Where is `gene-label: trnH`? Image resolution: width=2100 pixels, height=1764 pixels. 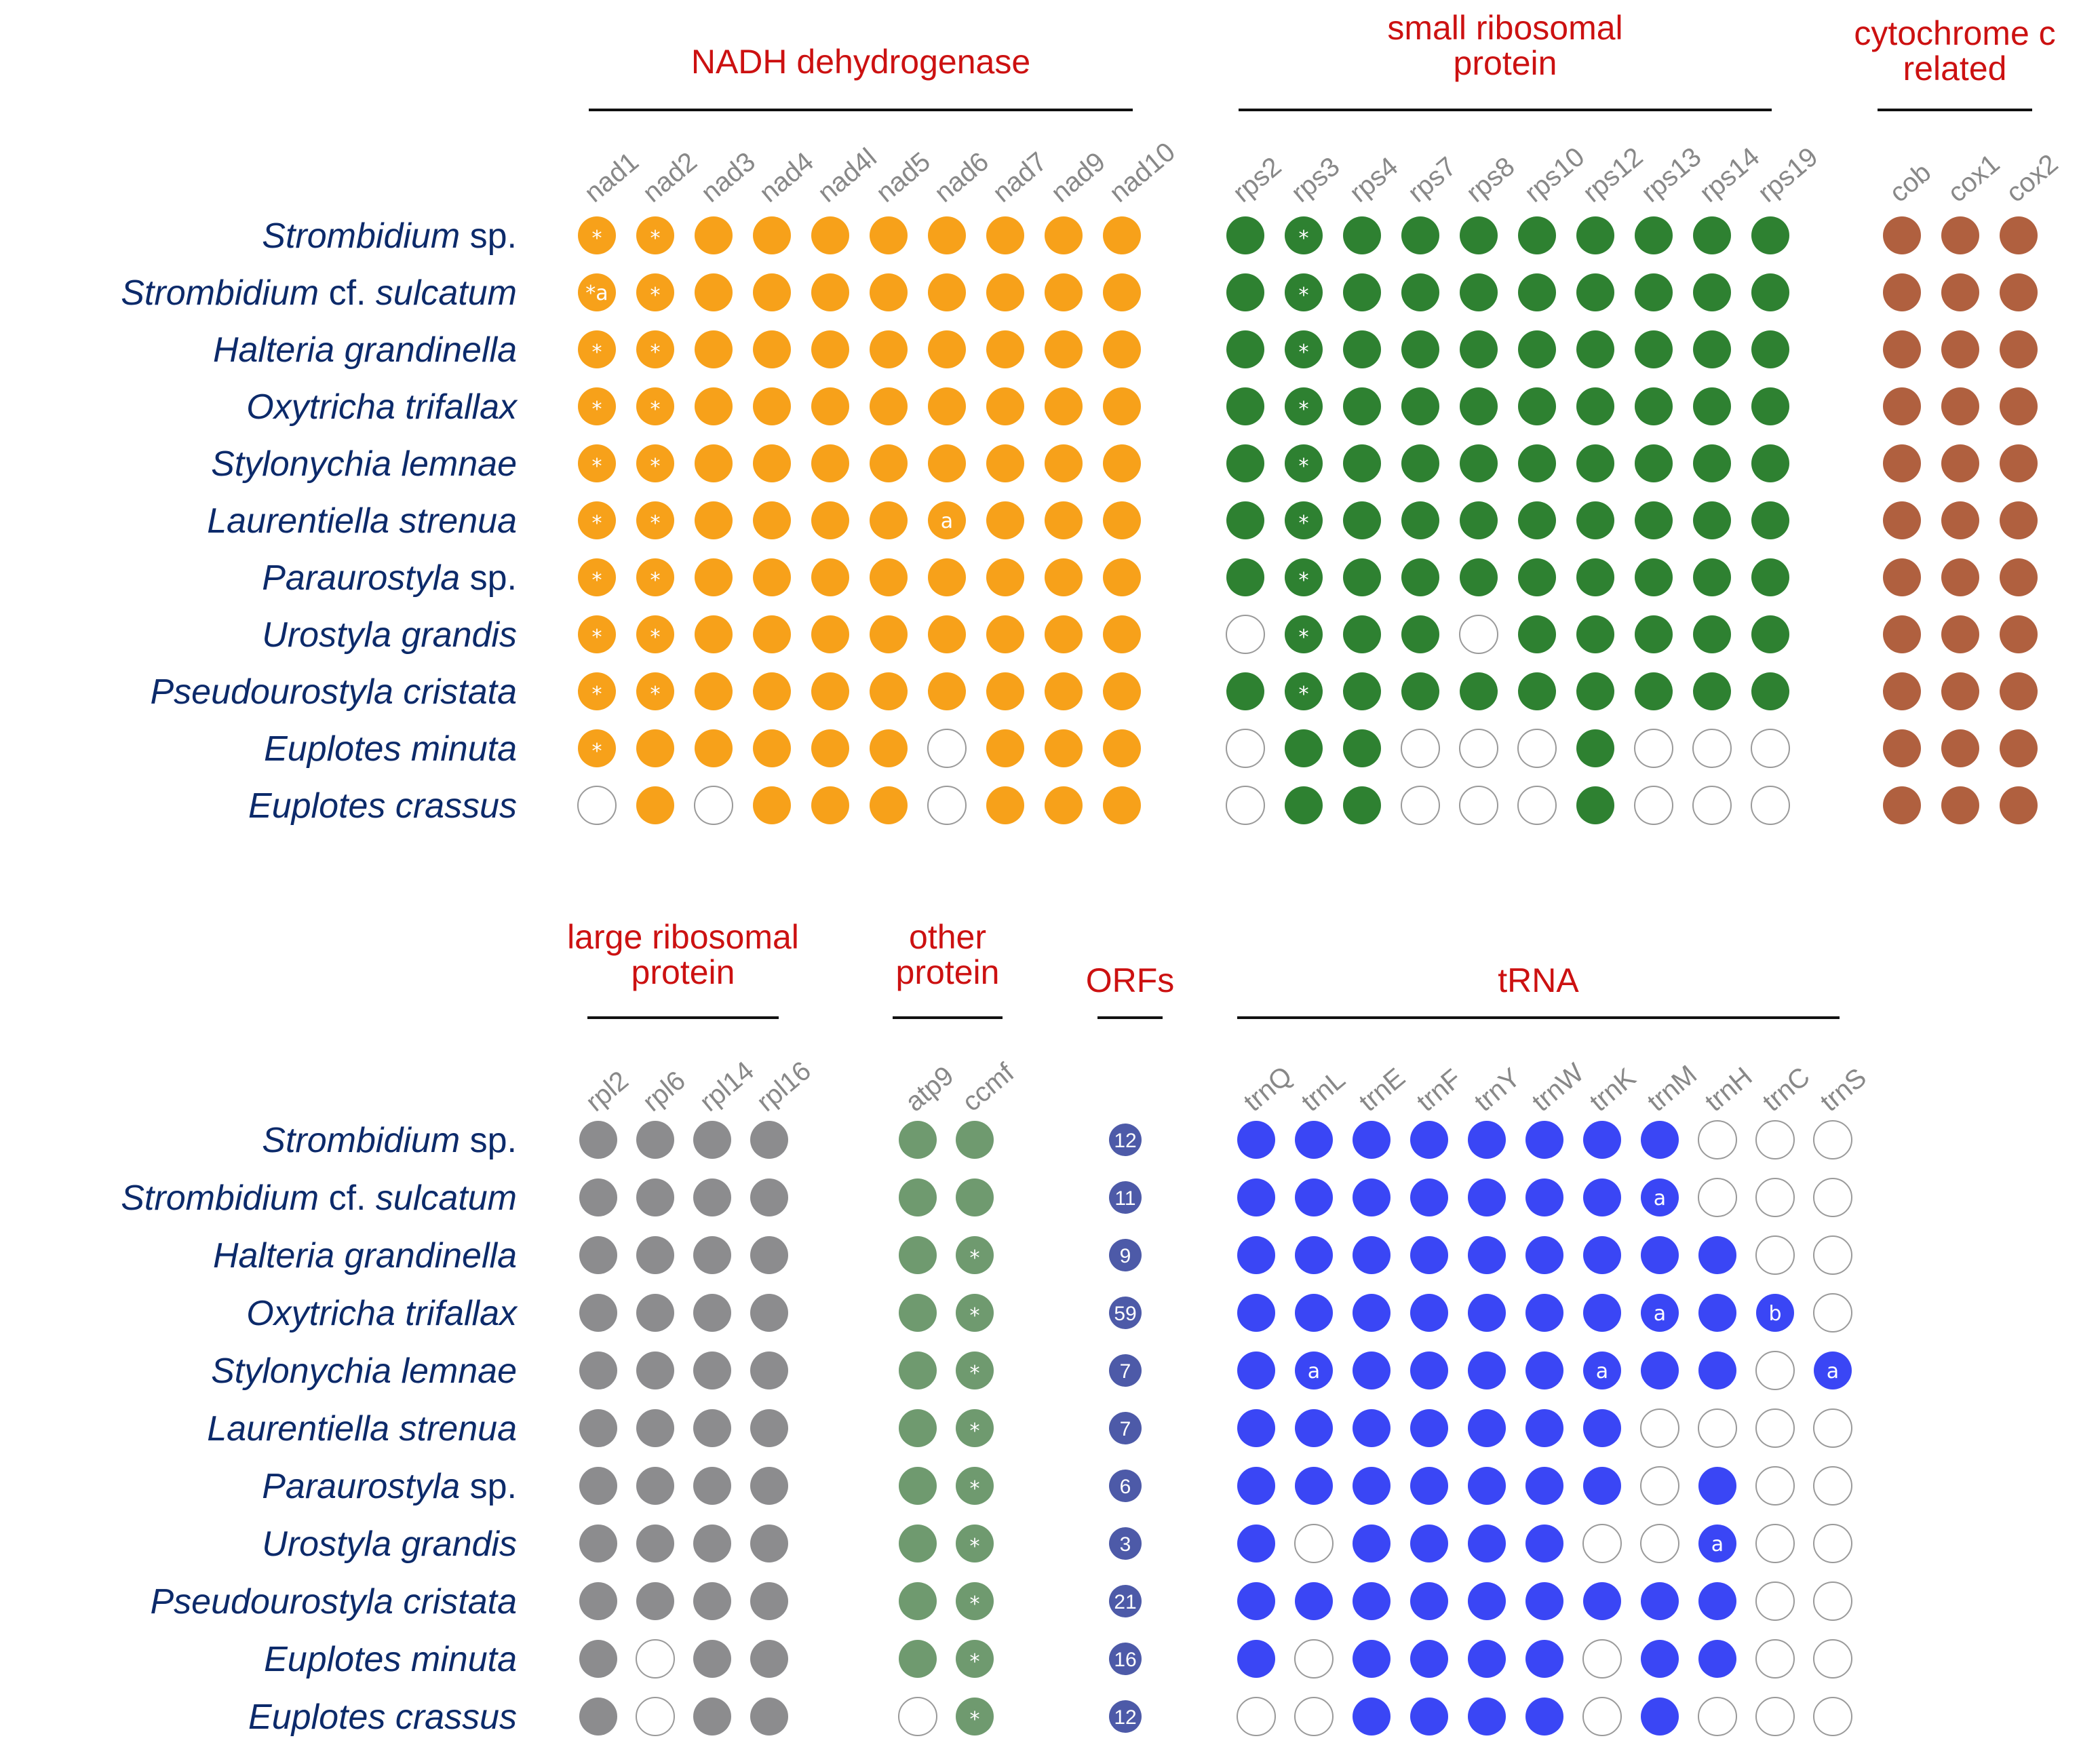
gene-label: trnH is located at coordinates (1729, 1089).